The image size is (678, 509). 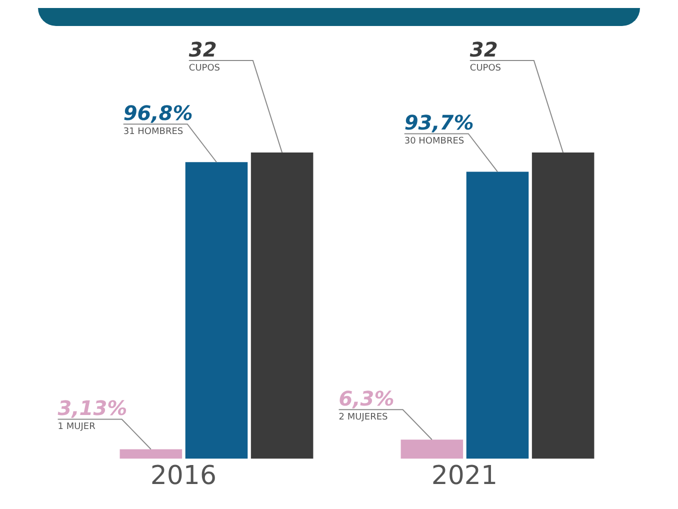 I want to click on x-tick-label: 2021, so click(x=464, y=476).